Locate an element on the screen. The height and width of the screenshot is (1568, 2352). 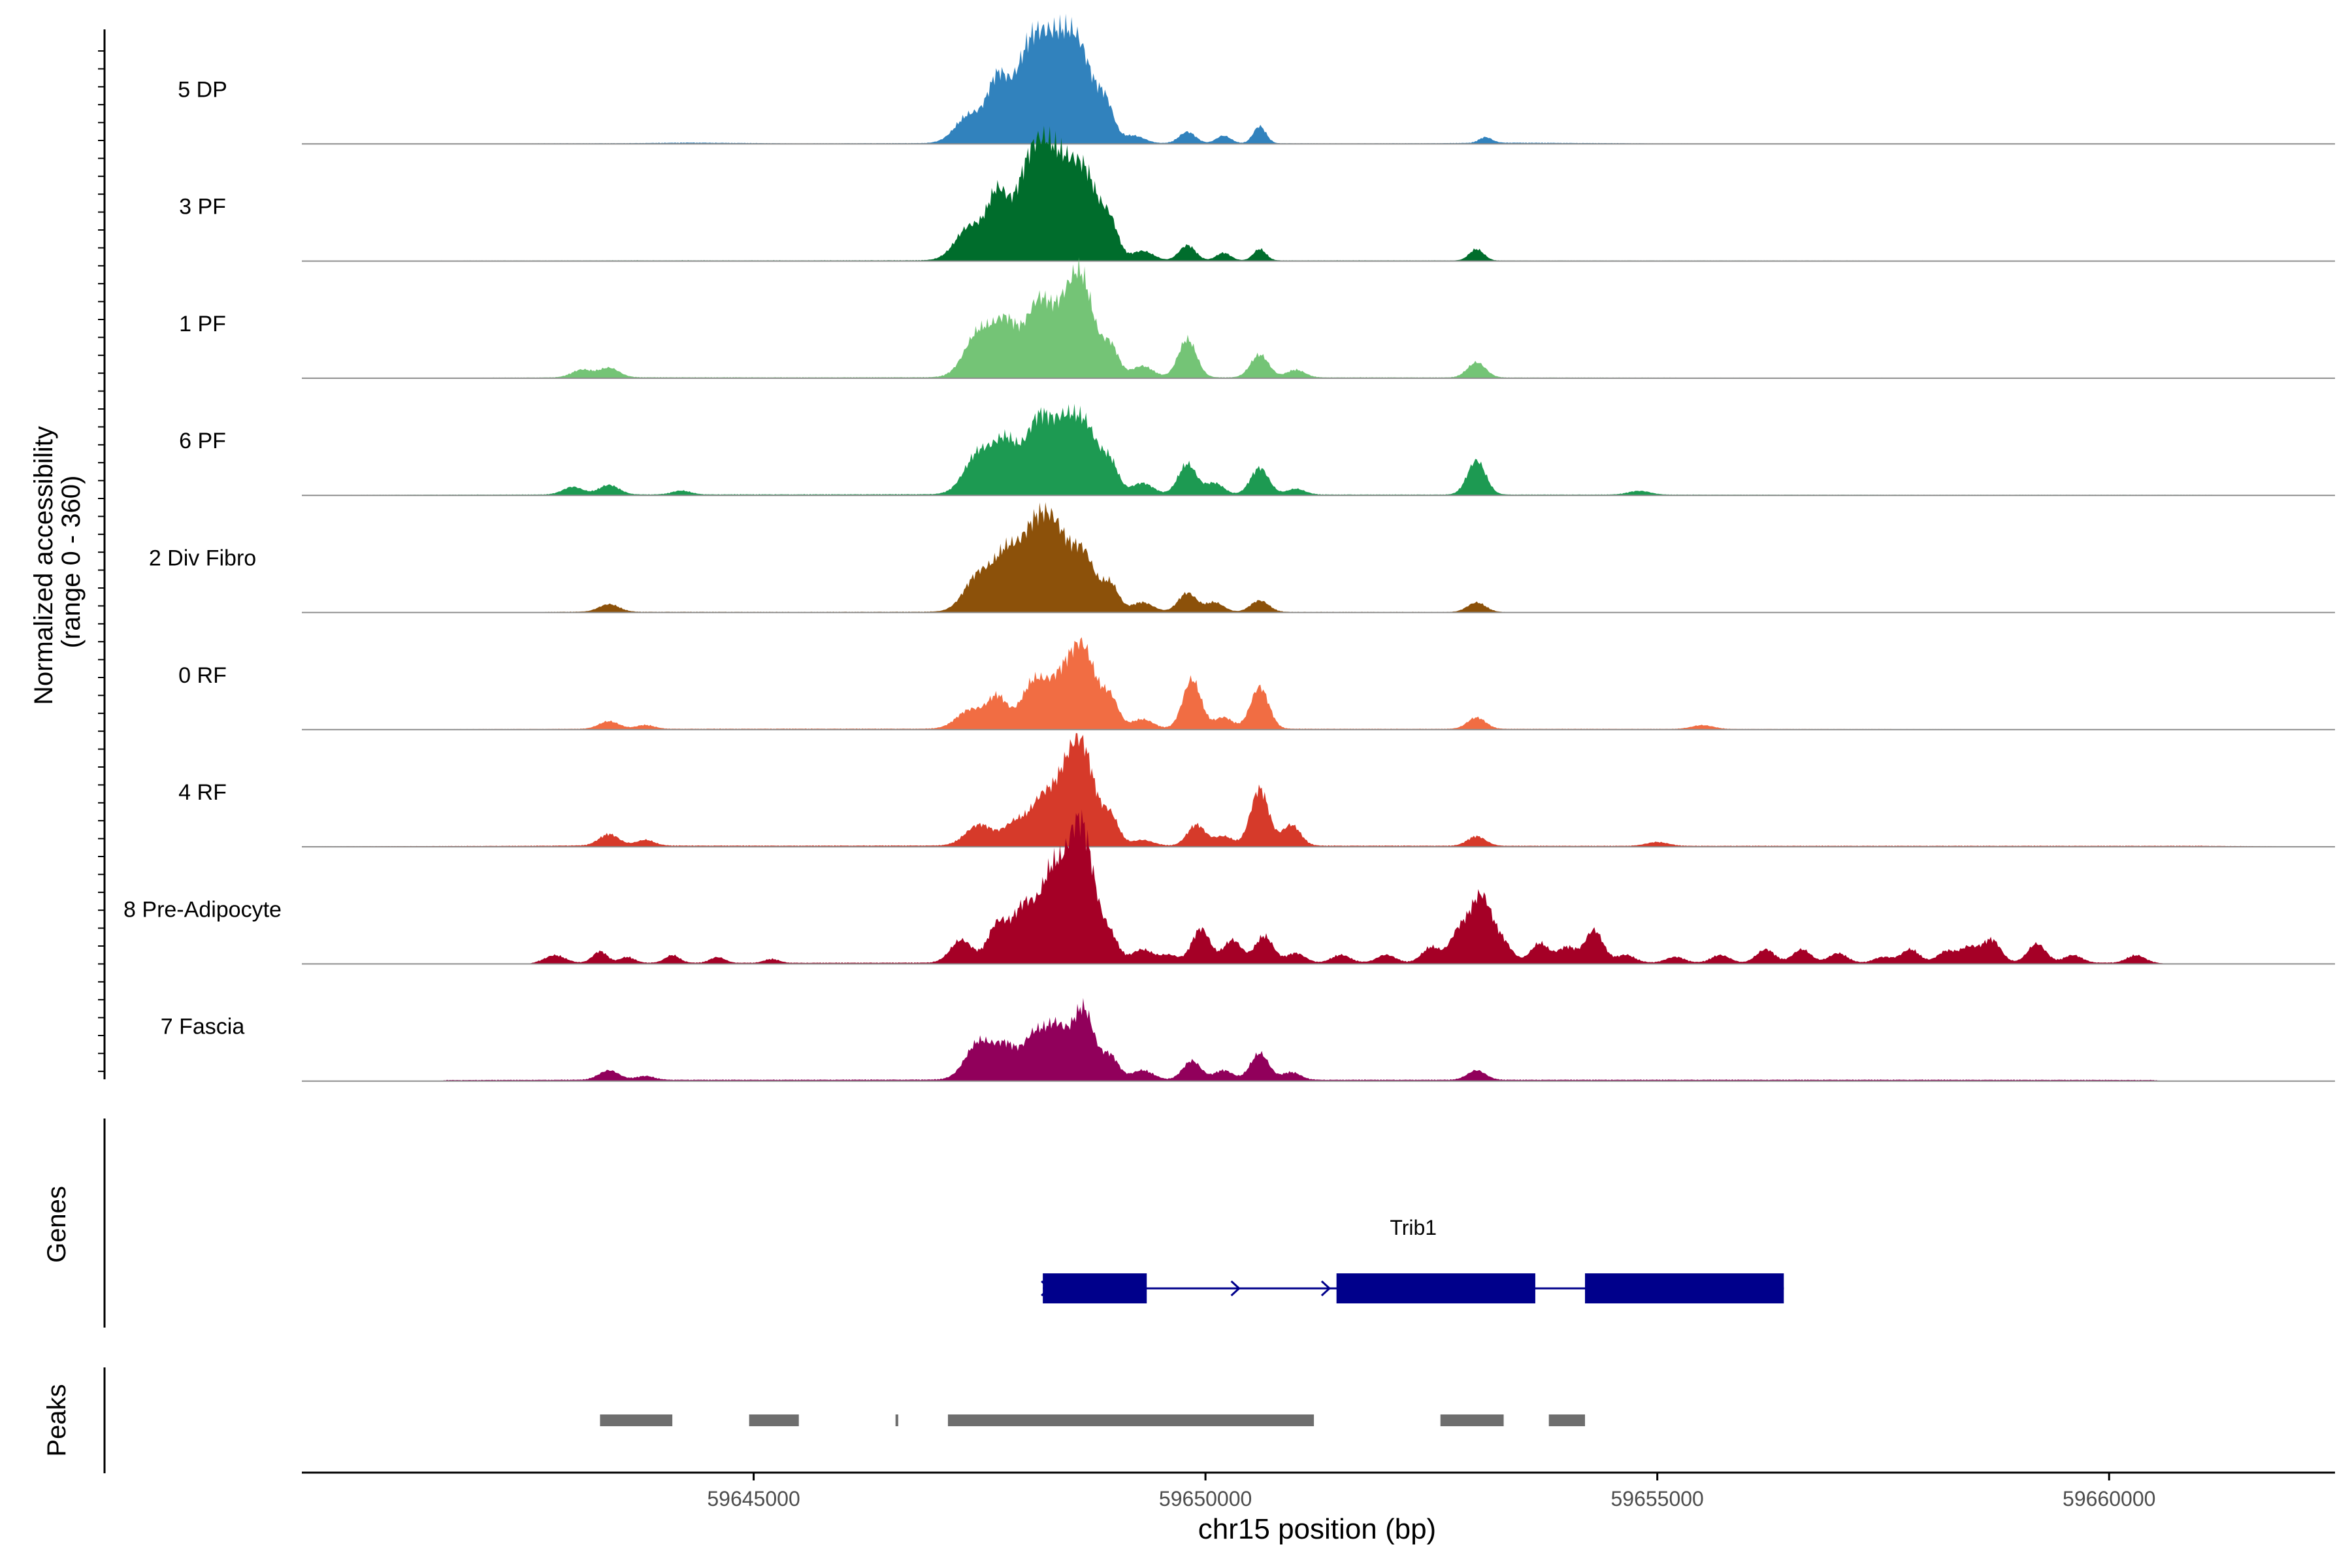
x-axis: 59645000 59650000 59655000 59660000 is located at coordinates (1318, 1491).